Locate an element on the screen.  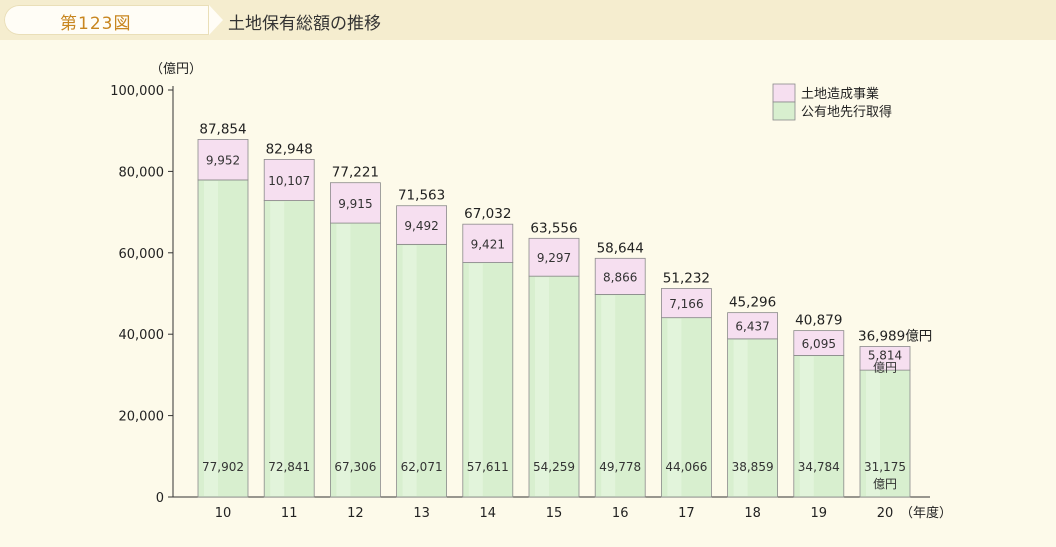
x-tick-label: 19 is located at coordinates (819, 513).